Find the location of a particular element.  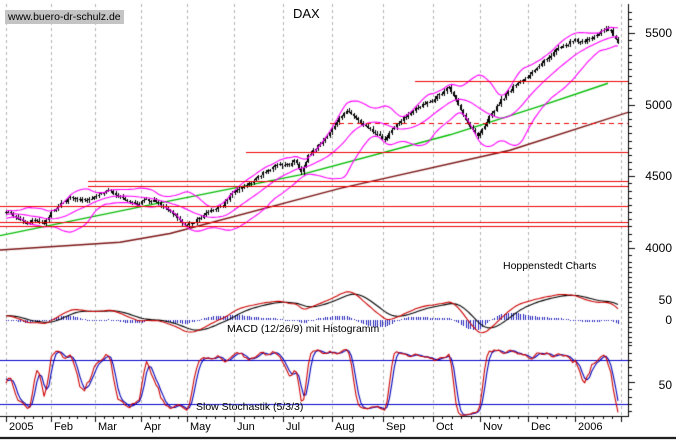

x-axis-label: Mar is located at coordinates (107, 427).